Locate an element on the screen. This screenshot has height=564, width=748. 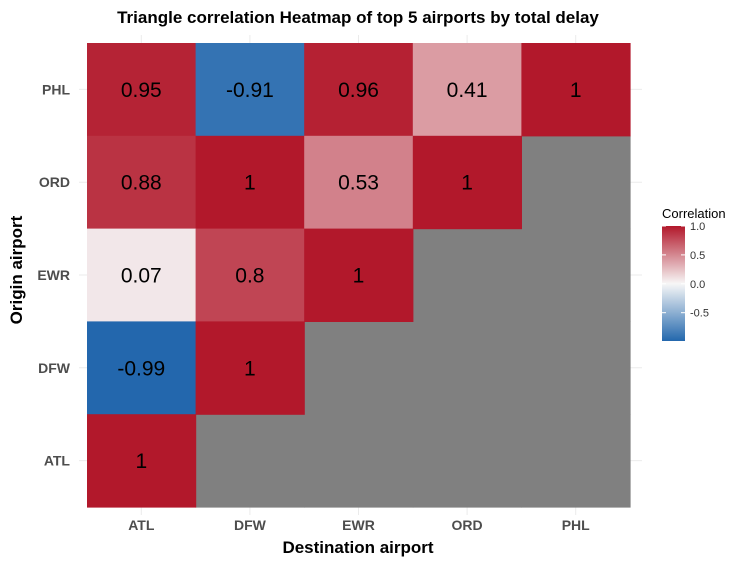
legend-colorbar is located at coordinates (673, 283).